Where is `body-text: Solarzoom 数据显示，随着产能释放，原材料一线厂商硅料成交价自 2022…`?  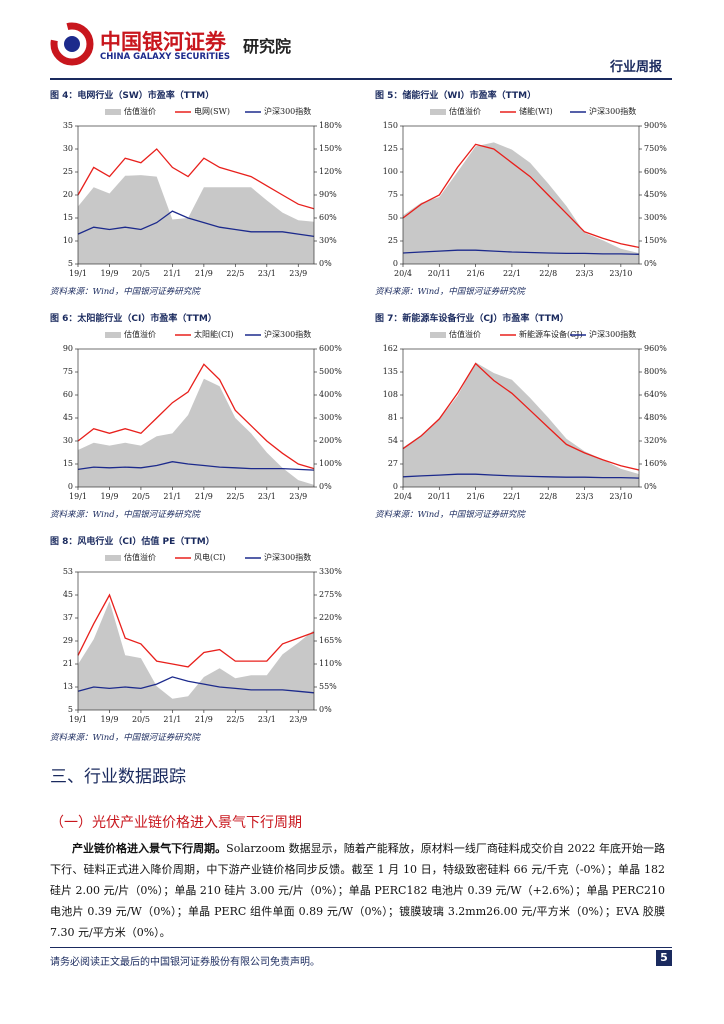 body-text: Solarzoom 数据显示，随着产能释放，原材料一线厂商硅料成交价自 2022… is located at coordinates (358, 890).